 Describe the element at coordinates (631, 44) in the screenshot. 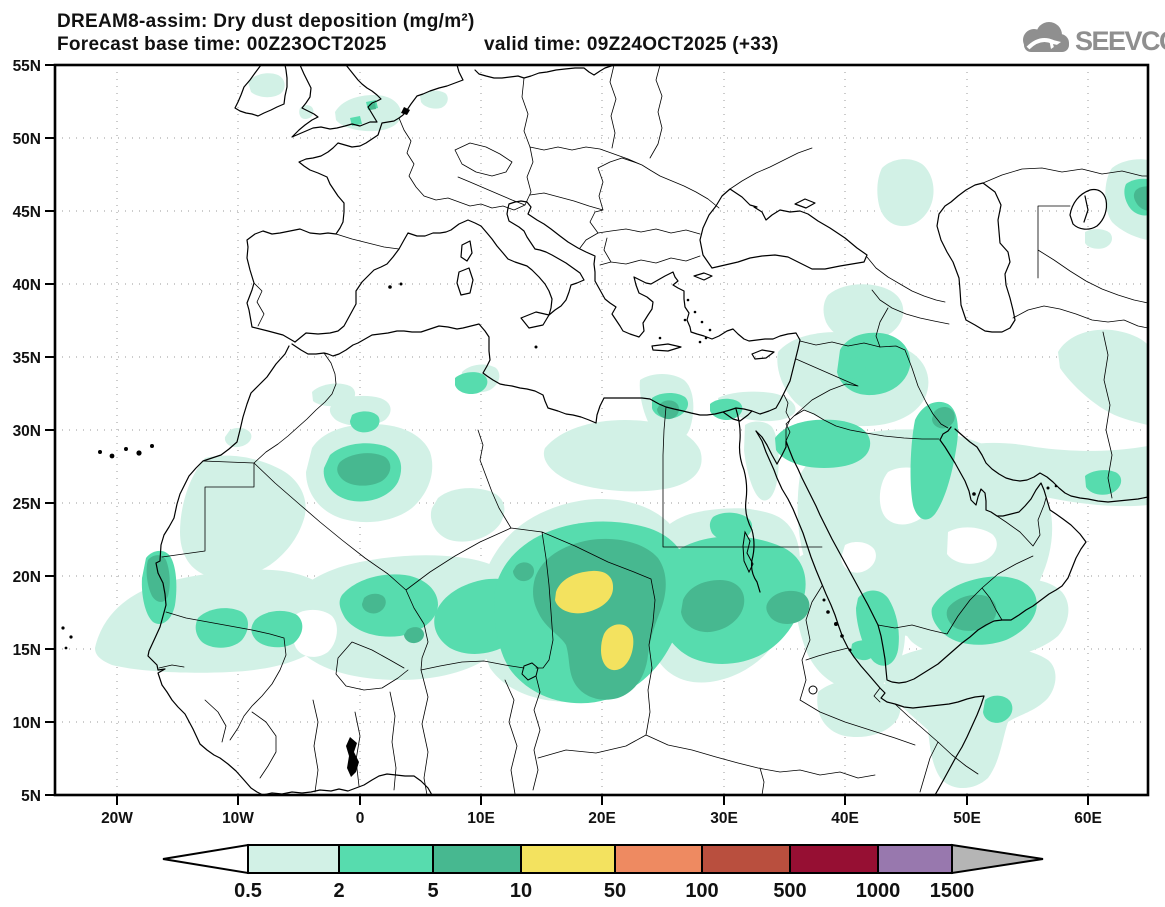

I see `valid-time: valid time: 09Z24OCT2025 (+33)` at that location.